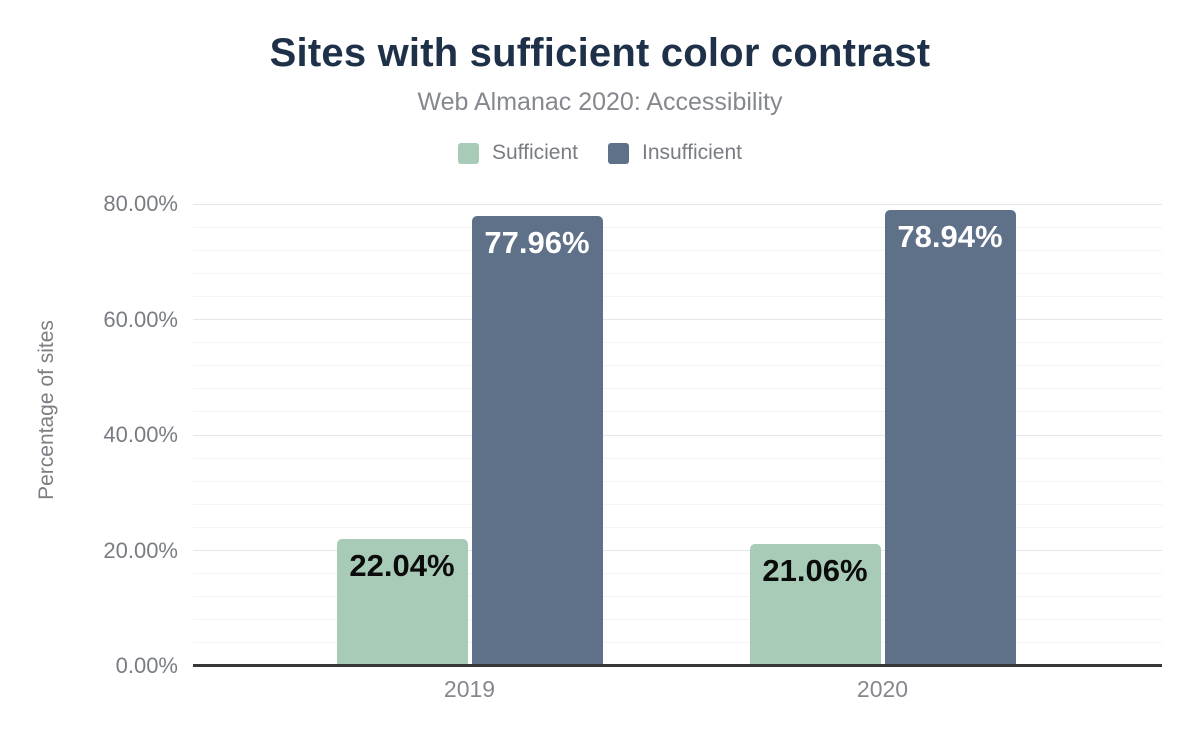  Describe the element at coordinates (600, 153) in the screenshot. I see `legend: Sufficient Insufficient` at that location.